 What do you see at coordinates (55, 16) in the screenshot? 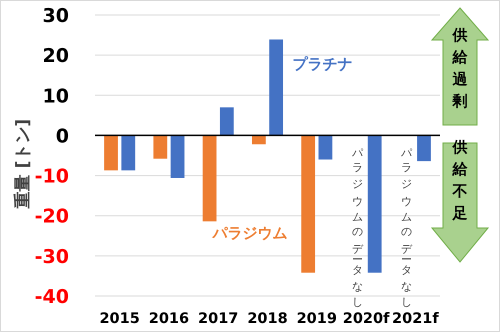
I see `y-tick-label: 30` at bounding box center [55, 16].